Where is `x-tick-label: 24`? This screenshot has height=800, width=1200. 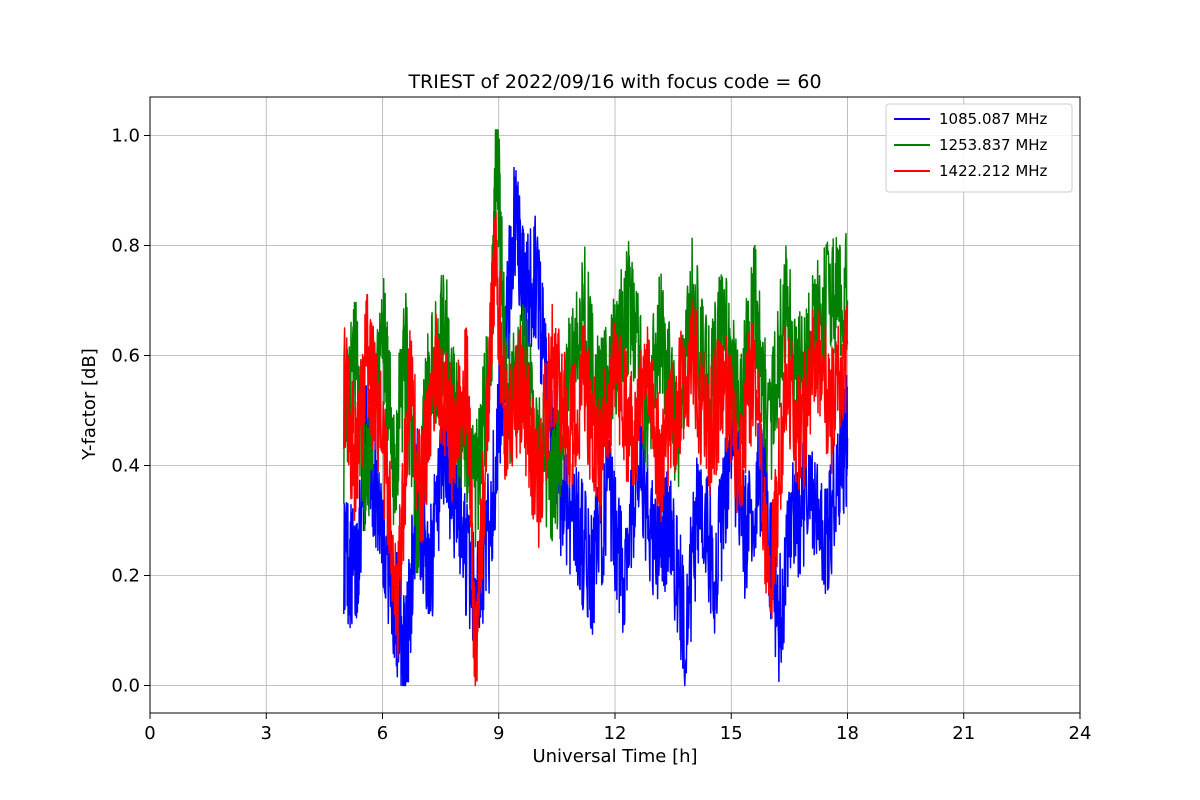 x-tick-label: 24 is located at coordinates (1080, 733).